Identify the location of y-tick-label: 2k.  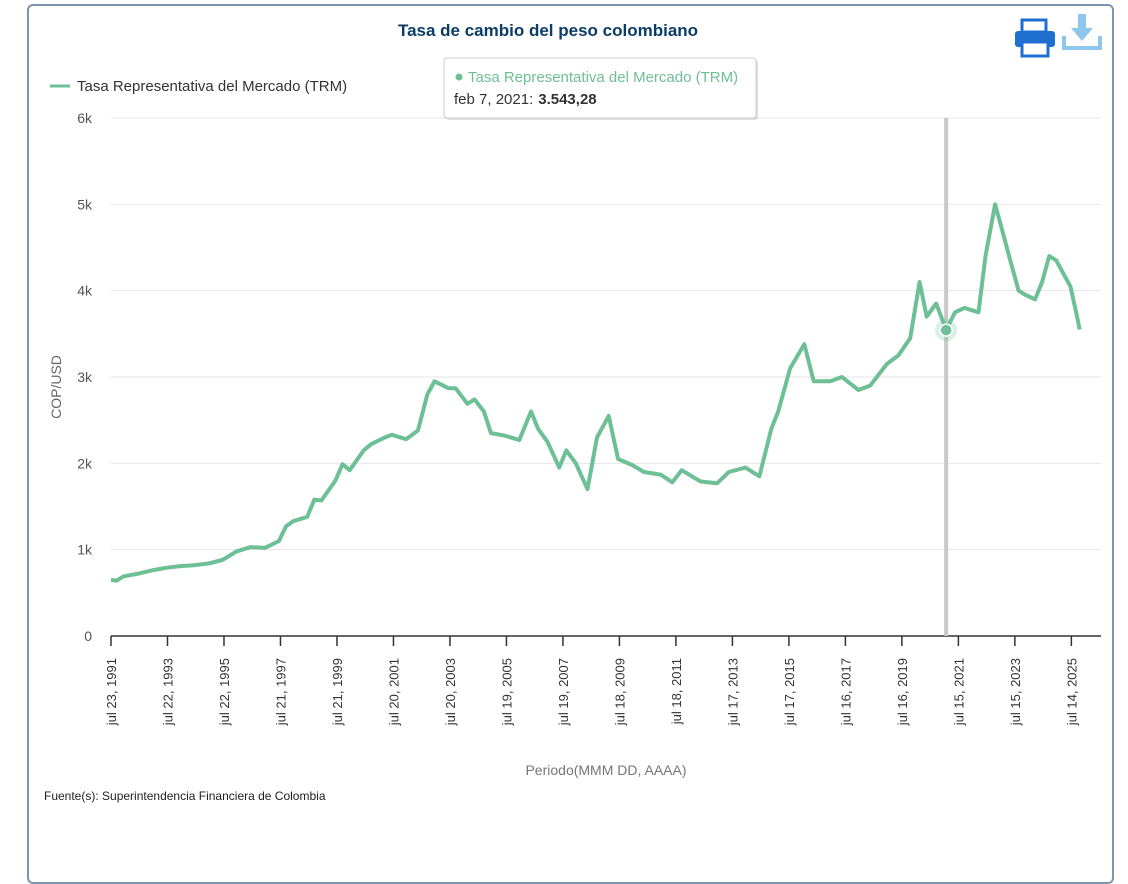
(85, 463).